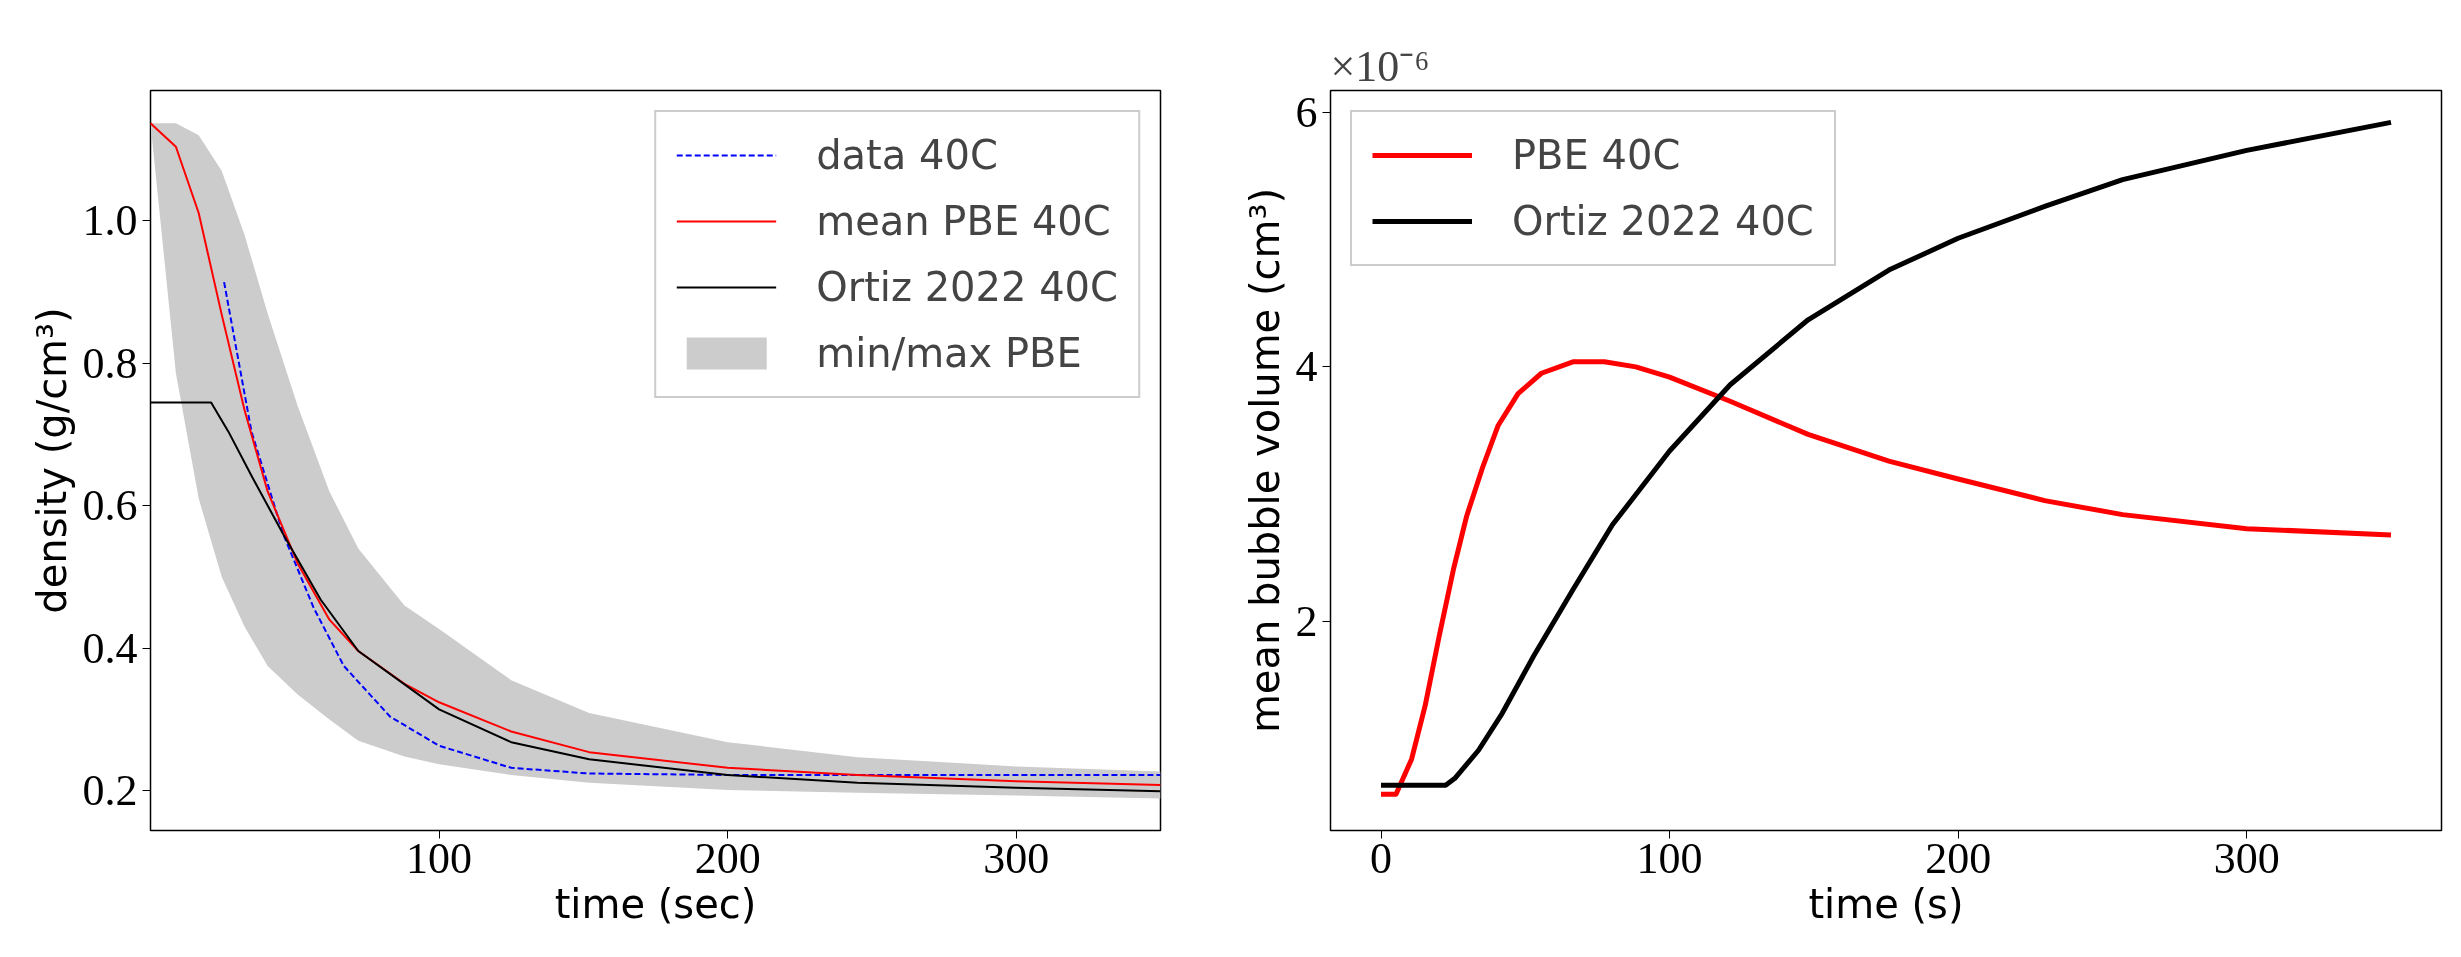 This screenshot has height=957, width=2461. What do you see at coordinates (110, 791) in the screenshot?
I see `y-tick-label: 0.2` at bounding box center [110, 791].